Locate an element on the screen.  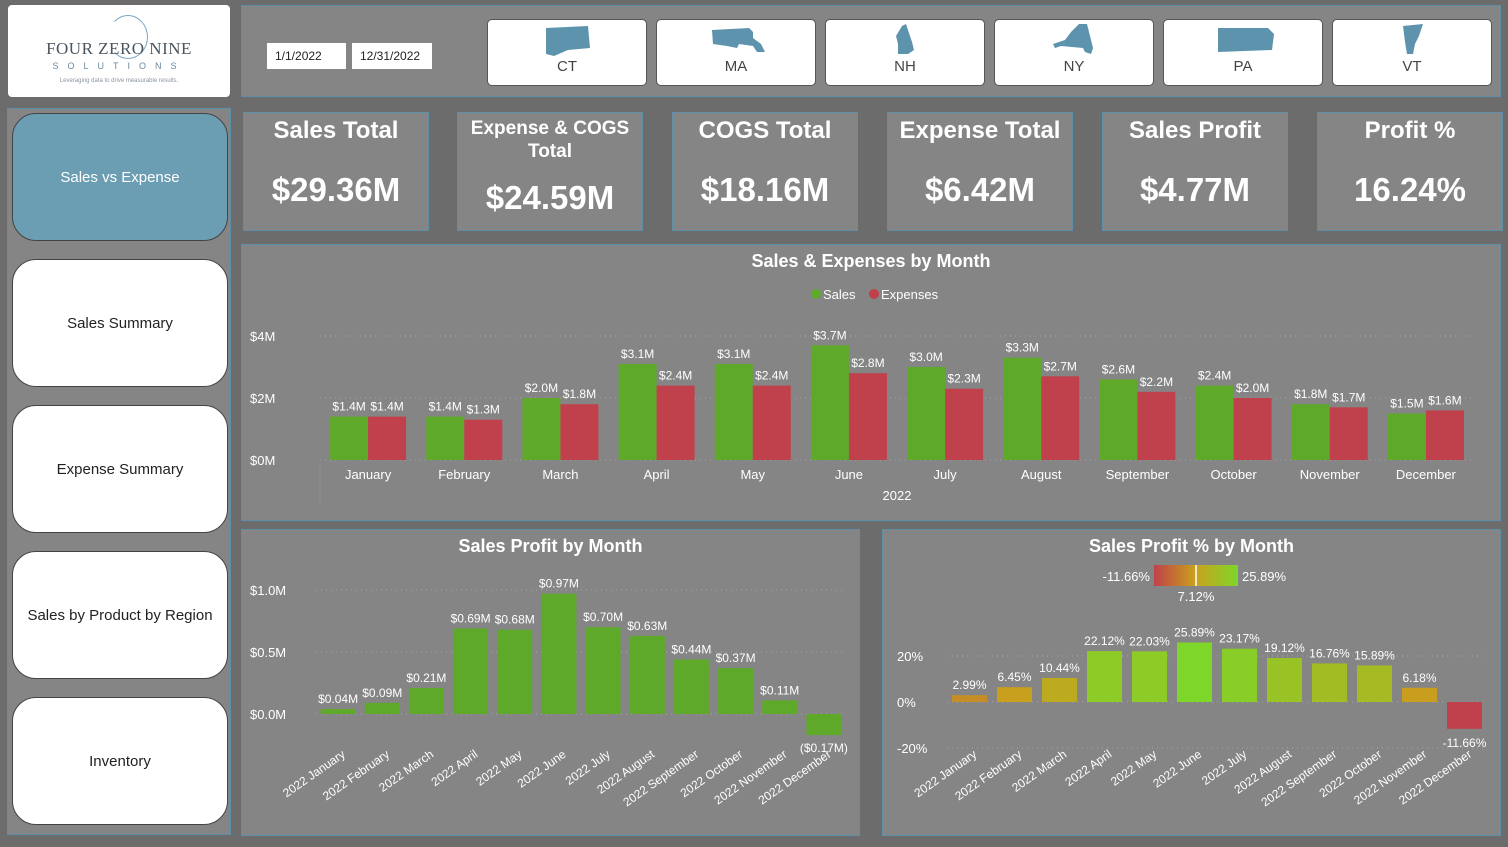
data-label-expenses: $2.0M is located at coordinates (1252, 388).